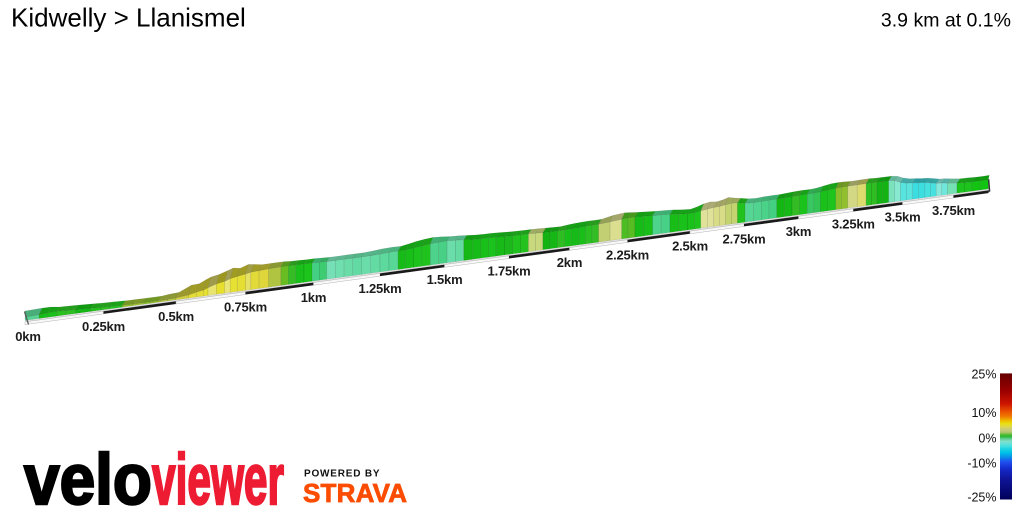 The height and width of the screenshot is (517, 1024). Describe the element at coordinates (176, 316) in the screenshot. I see `svg-text: 0.5km` at that location.